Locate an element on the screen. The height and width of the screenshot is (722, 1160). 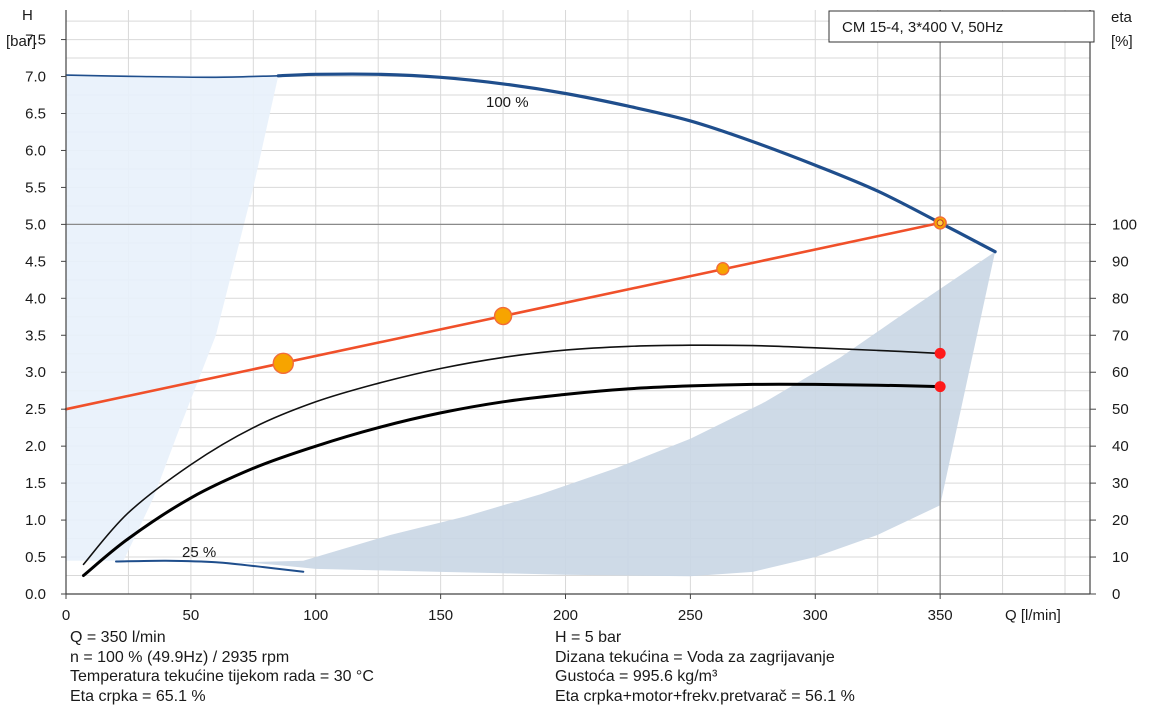
y-axis-label-line1: H is located at coordinates (27, 15).